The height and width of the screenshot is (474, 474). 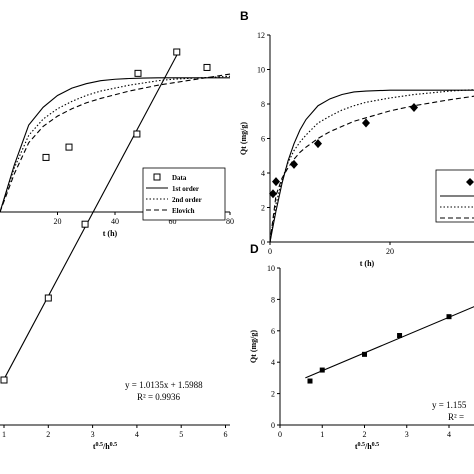 I want to click on legend-label: Data, so click(x=179, y=178).